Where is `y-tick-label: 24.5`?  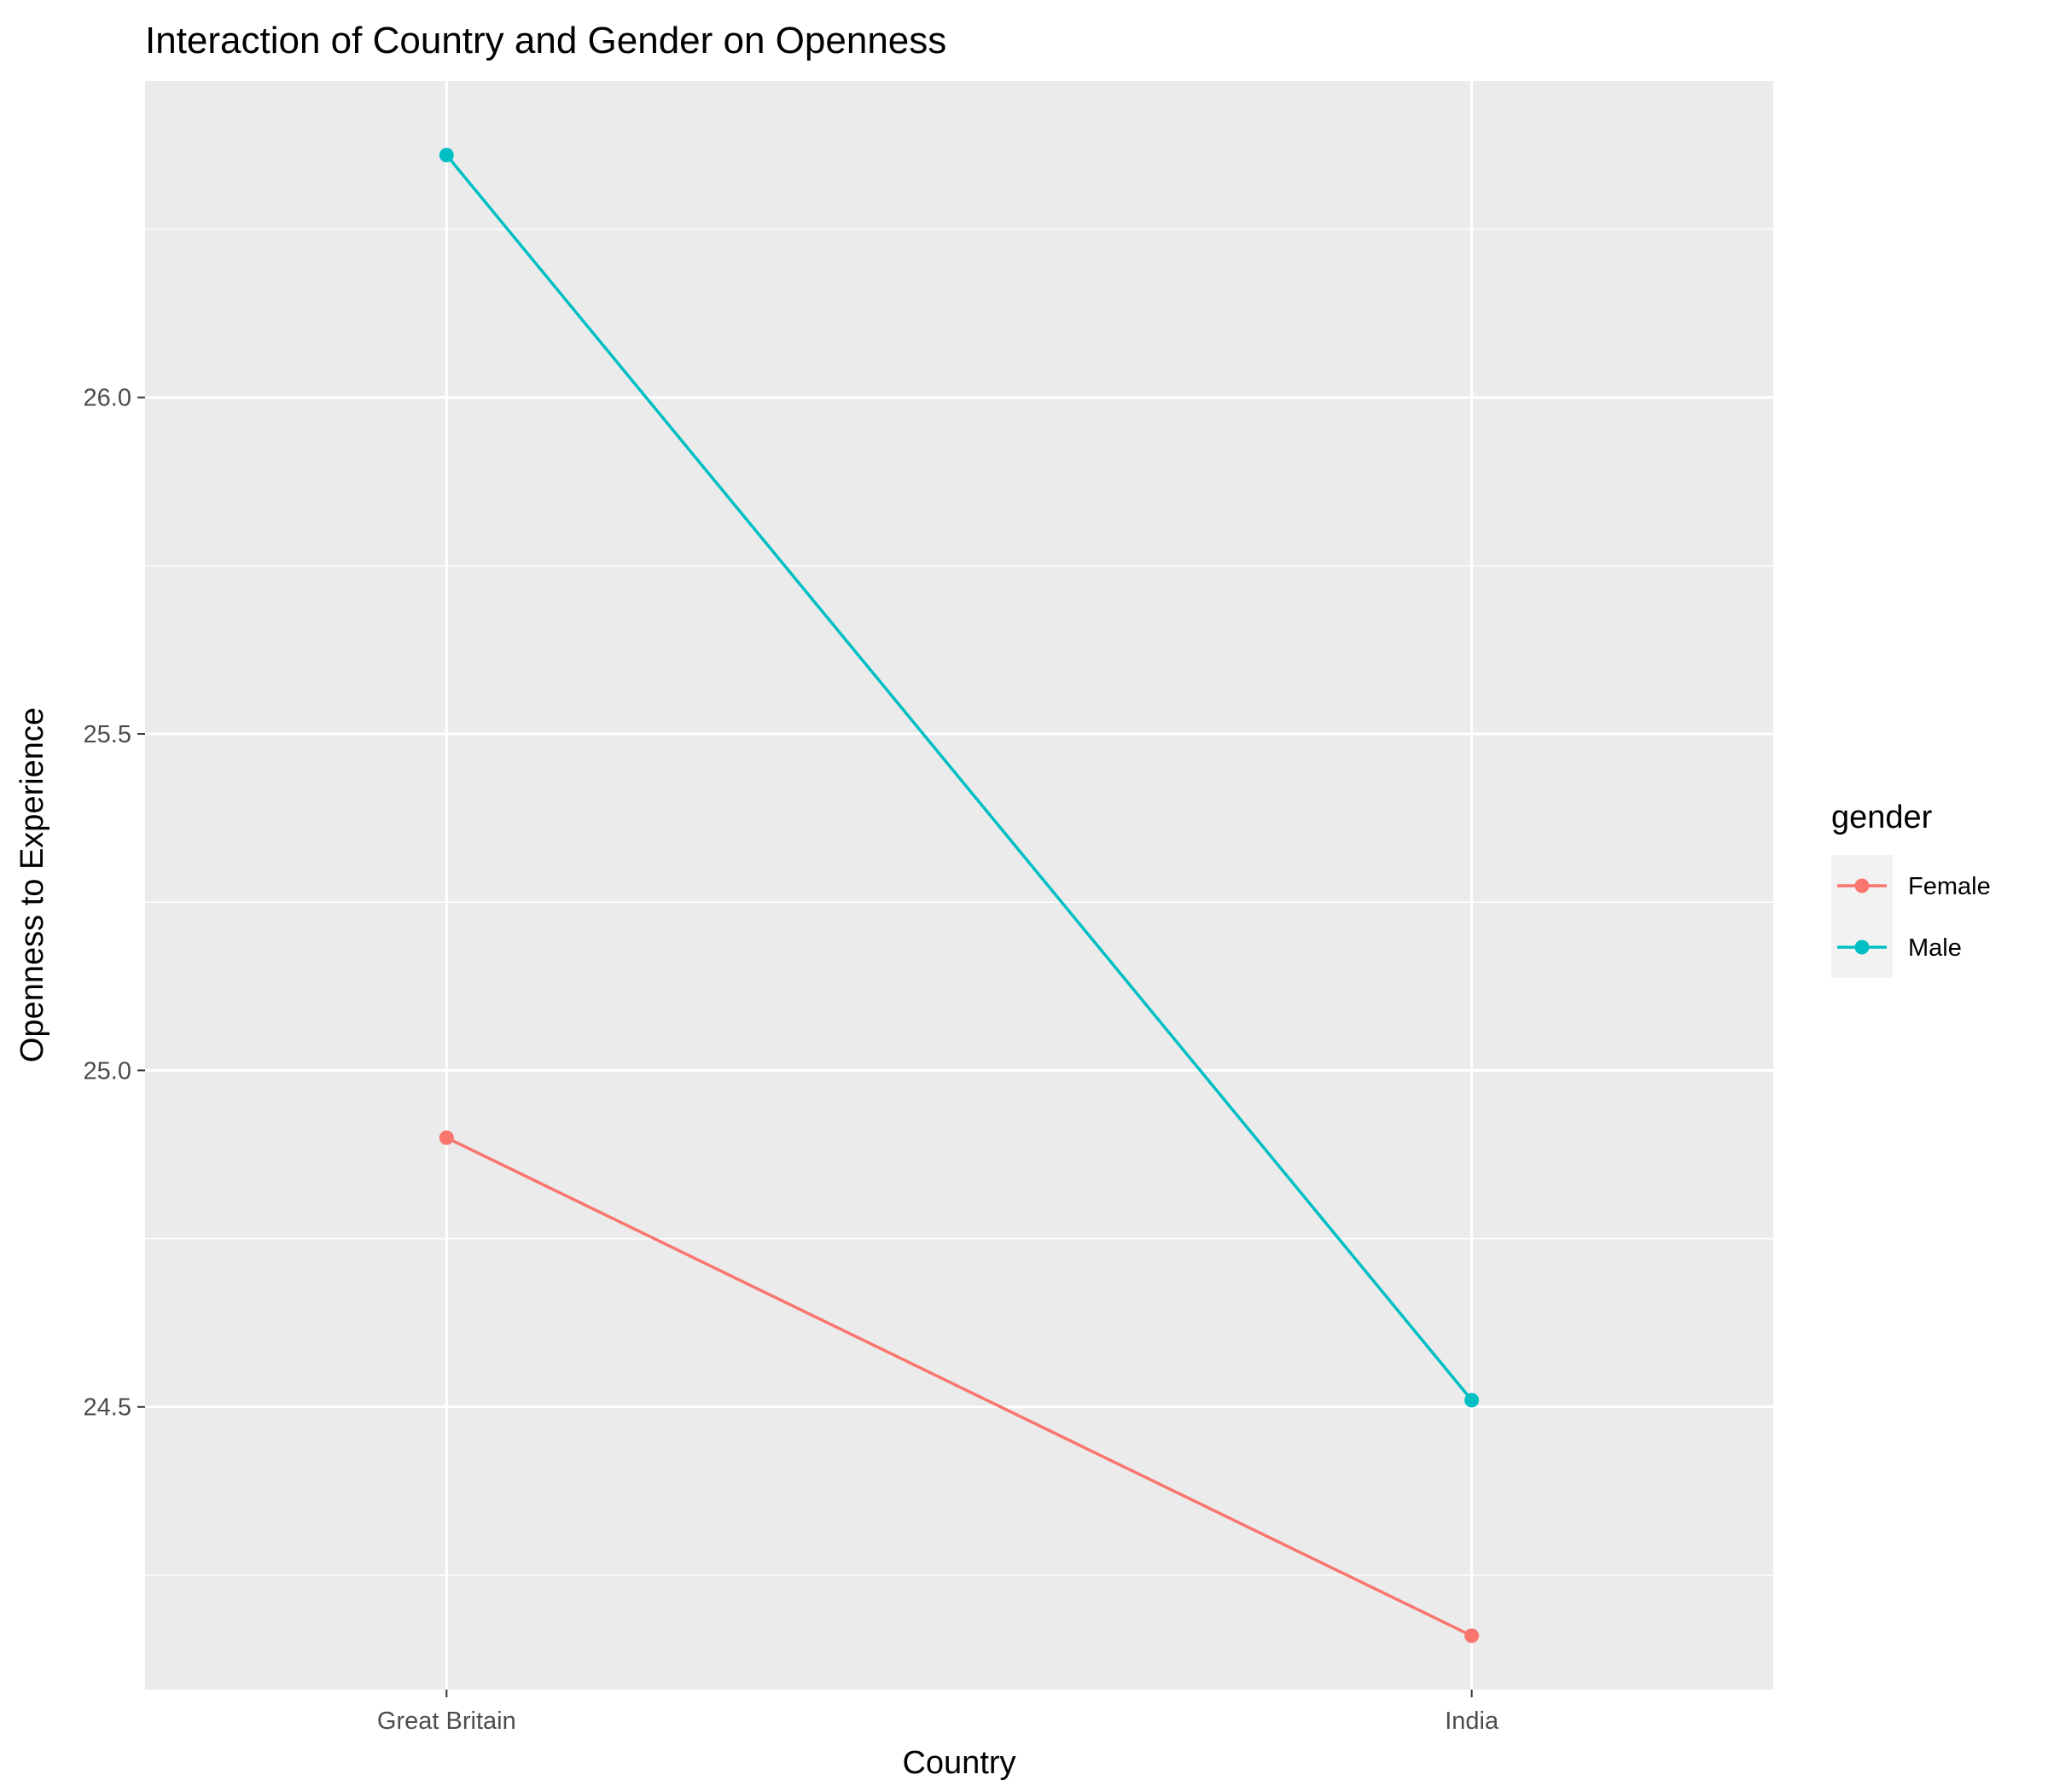 y-tick-label: 24.5 is located at coordinates (107, 1408).